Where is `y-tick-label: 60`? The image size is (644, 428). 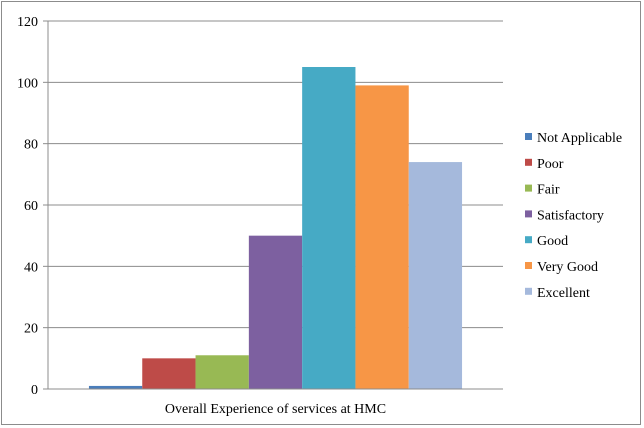
y-tick-label: 60 is located at coordinates (31, 206).